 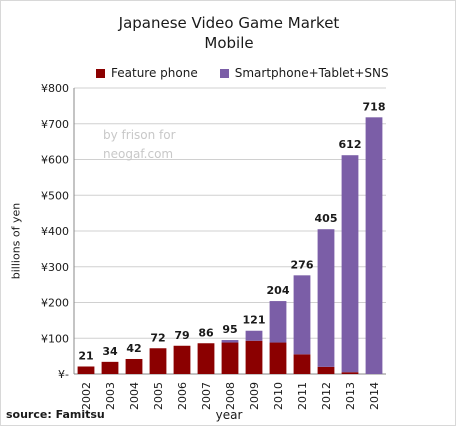 I want to click on x-tick-label: 2012, so click(x=326, y=396).